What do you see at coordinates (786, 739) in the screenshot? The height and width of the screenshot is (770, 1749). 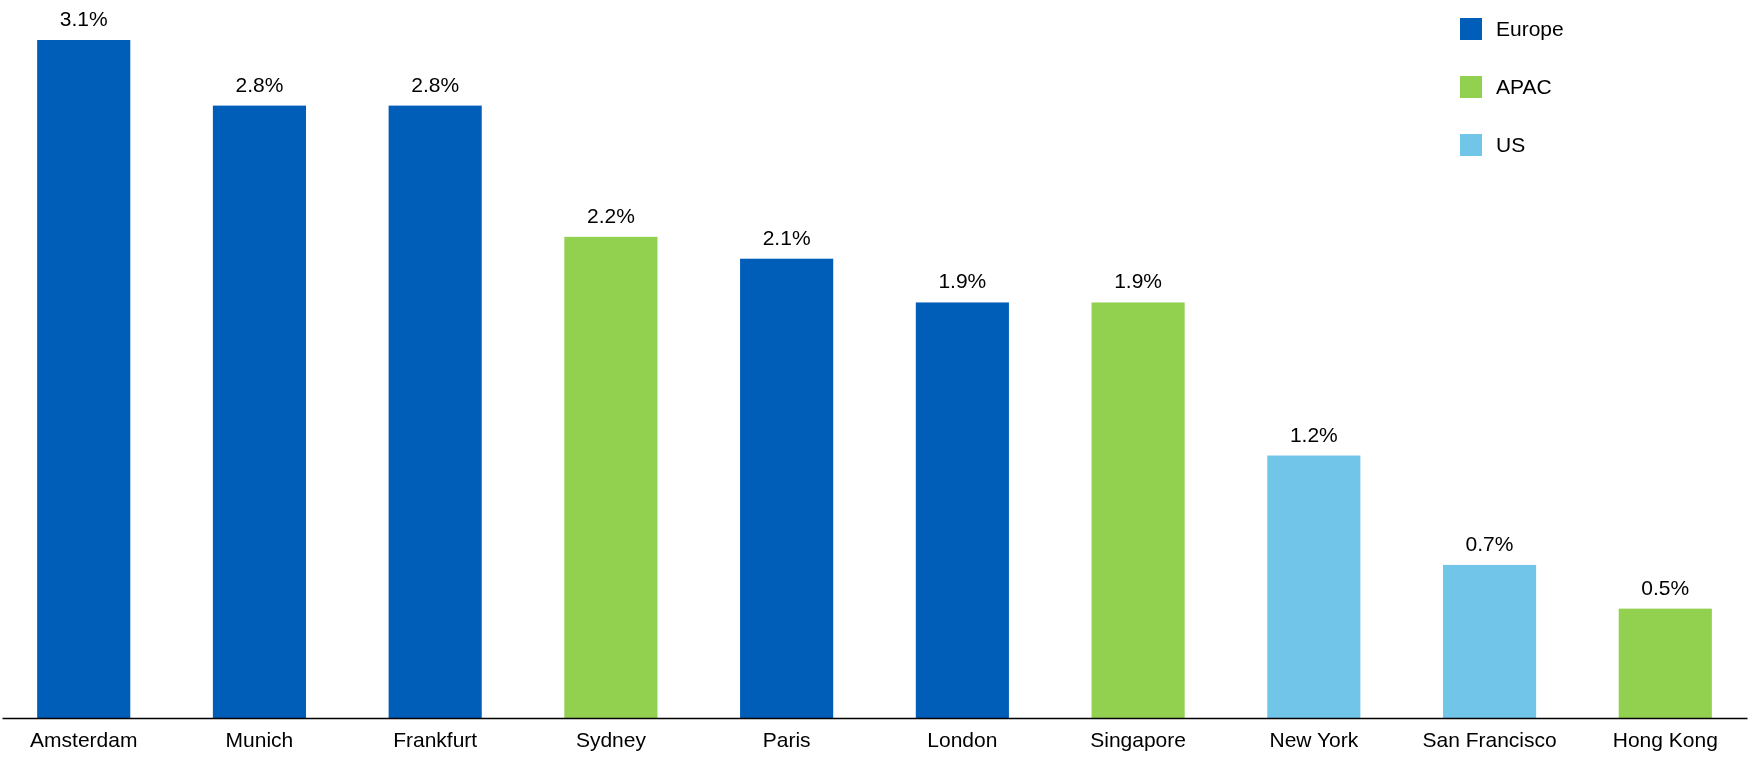 I see `x-tick-label: Paris` at bounding box center [786, 739].